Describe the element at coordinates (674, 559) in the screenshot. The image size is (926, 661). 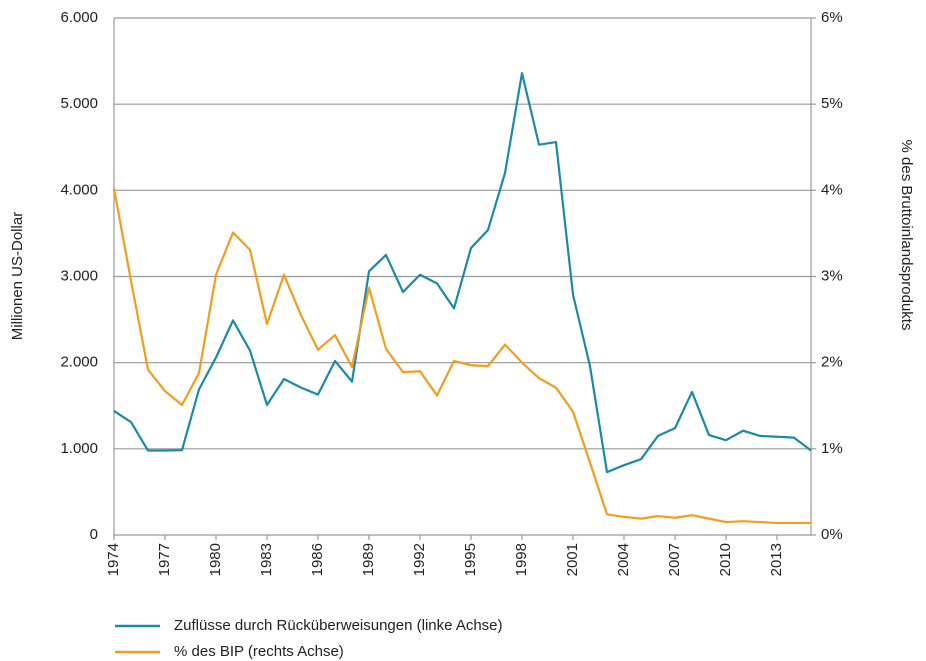
I see `x-tick-label: 2007` at that location.